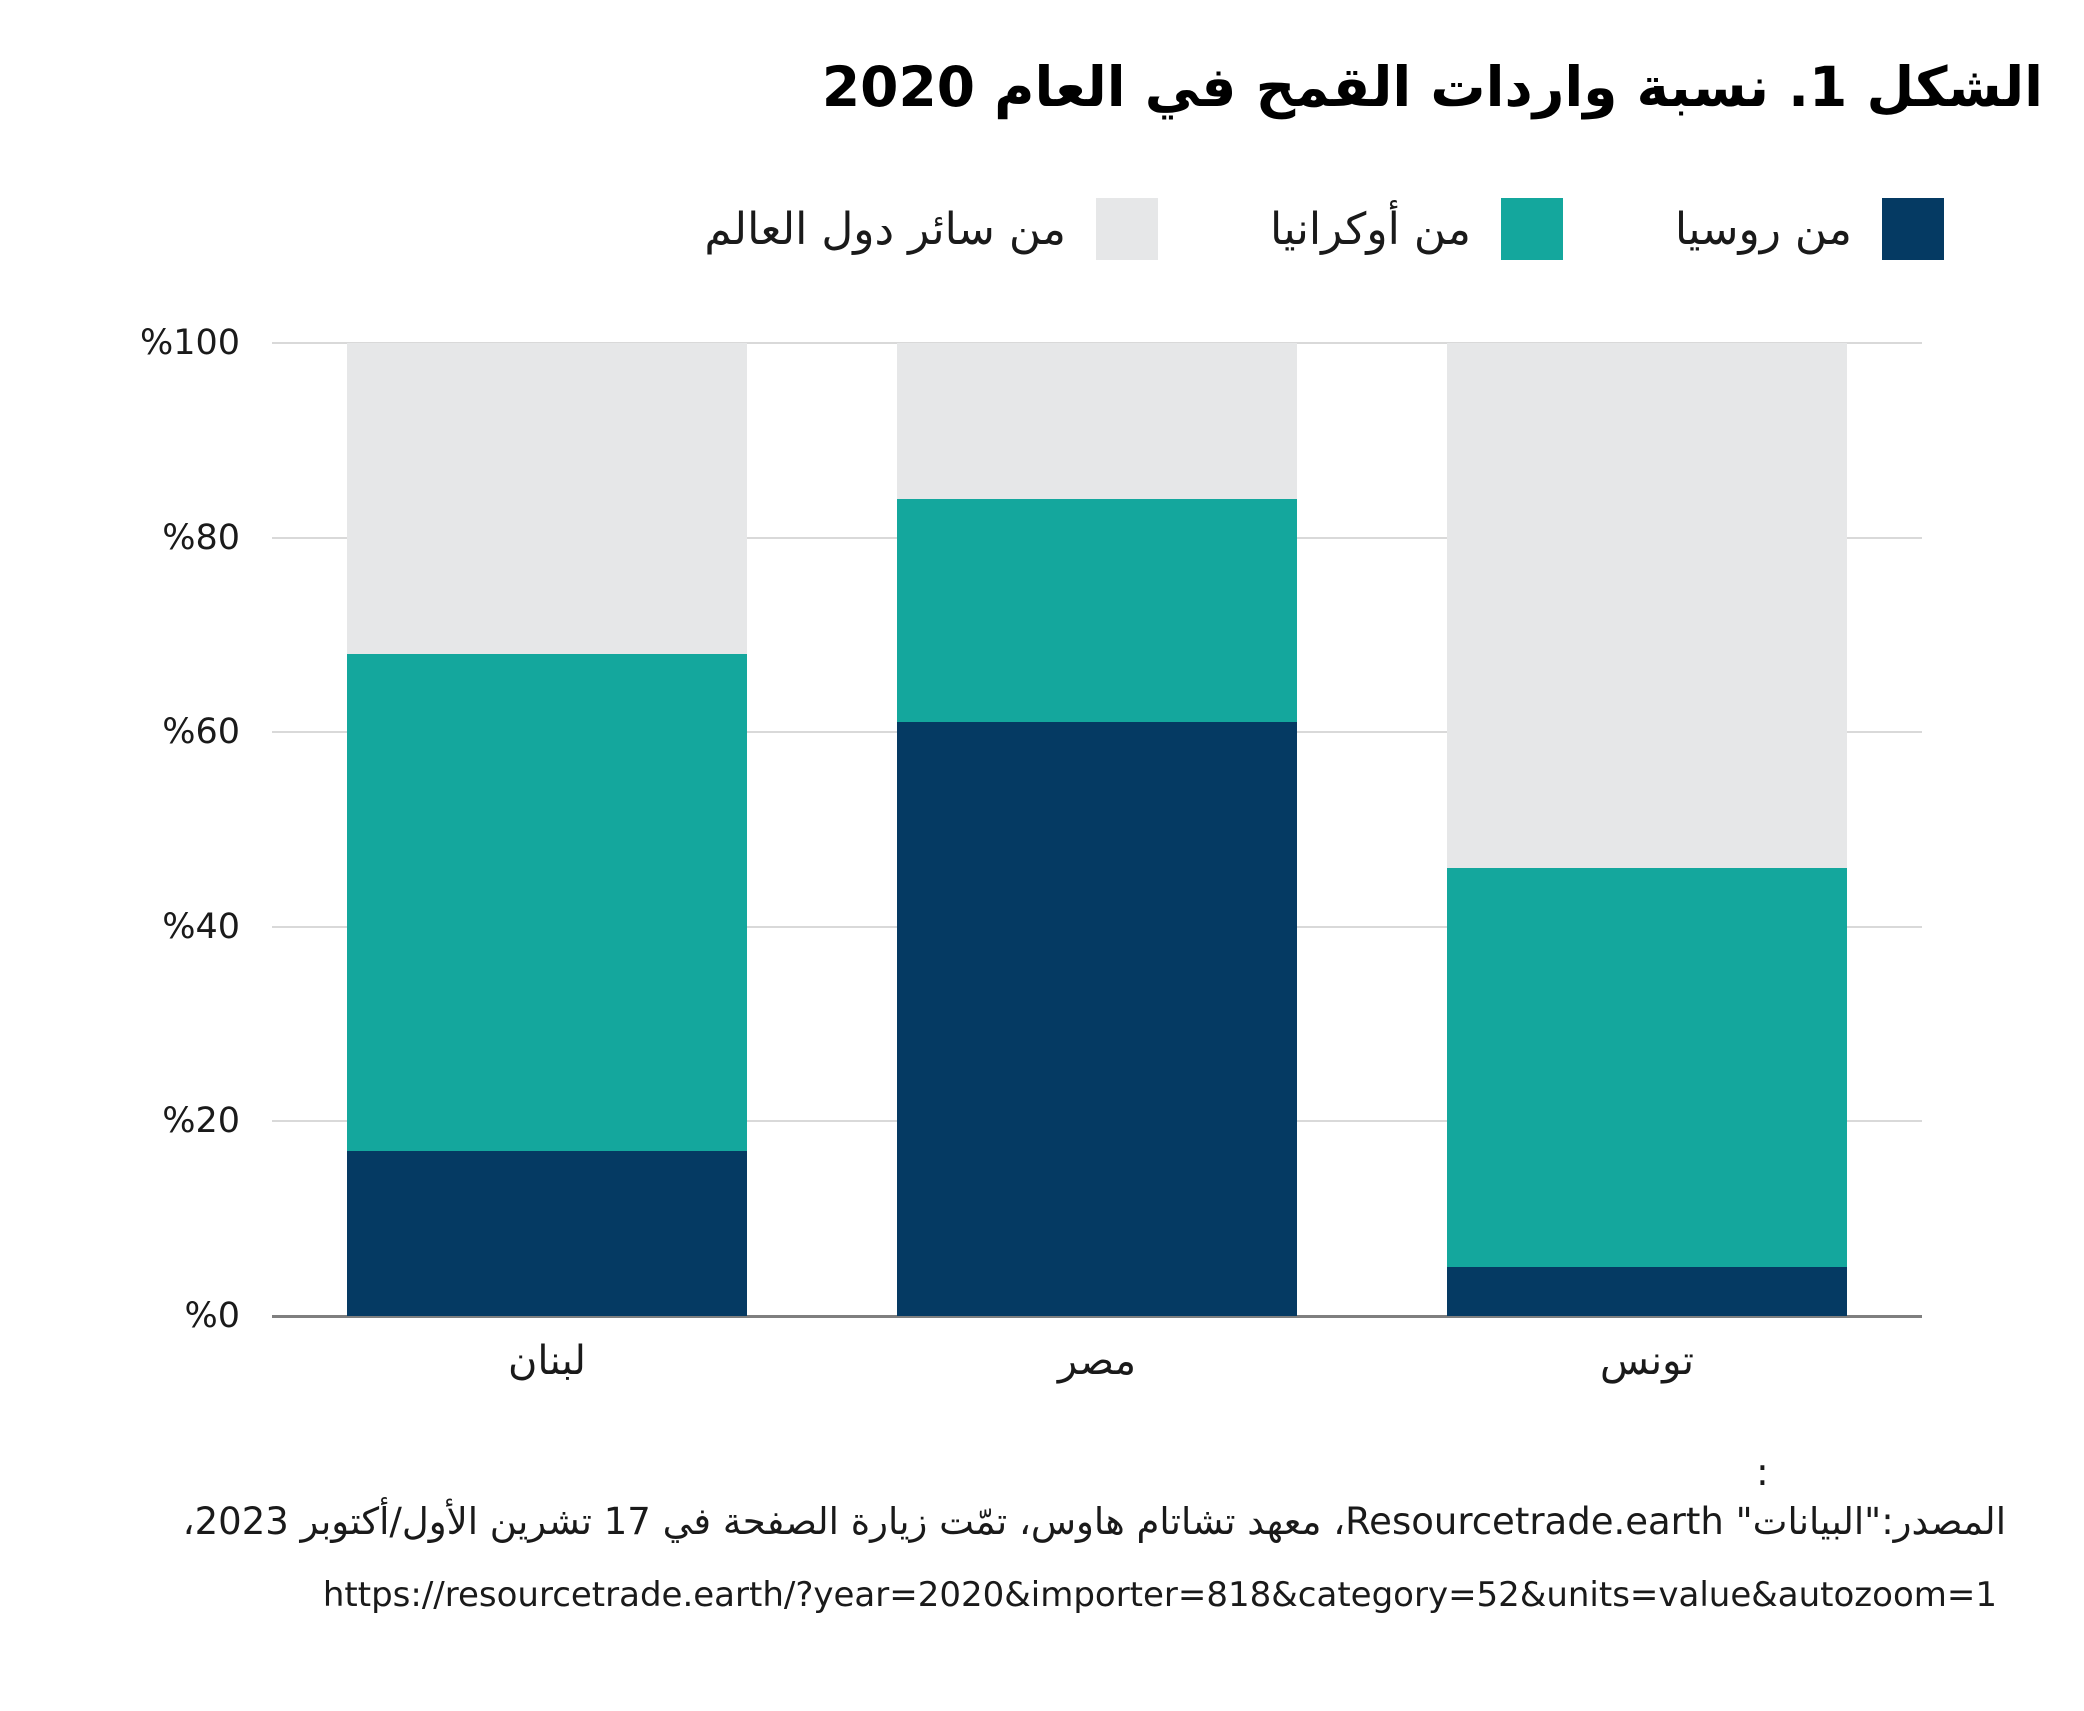 The width and height of the screenshot is (2084, 1711). I want to click on stray-colon-mark: :, so click(1762, 1472).